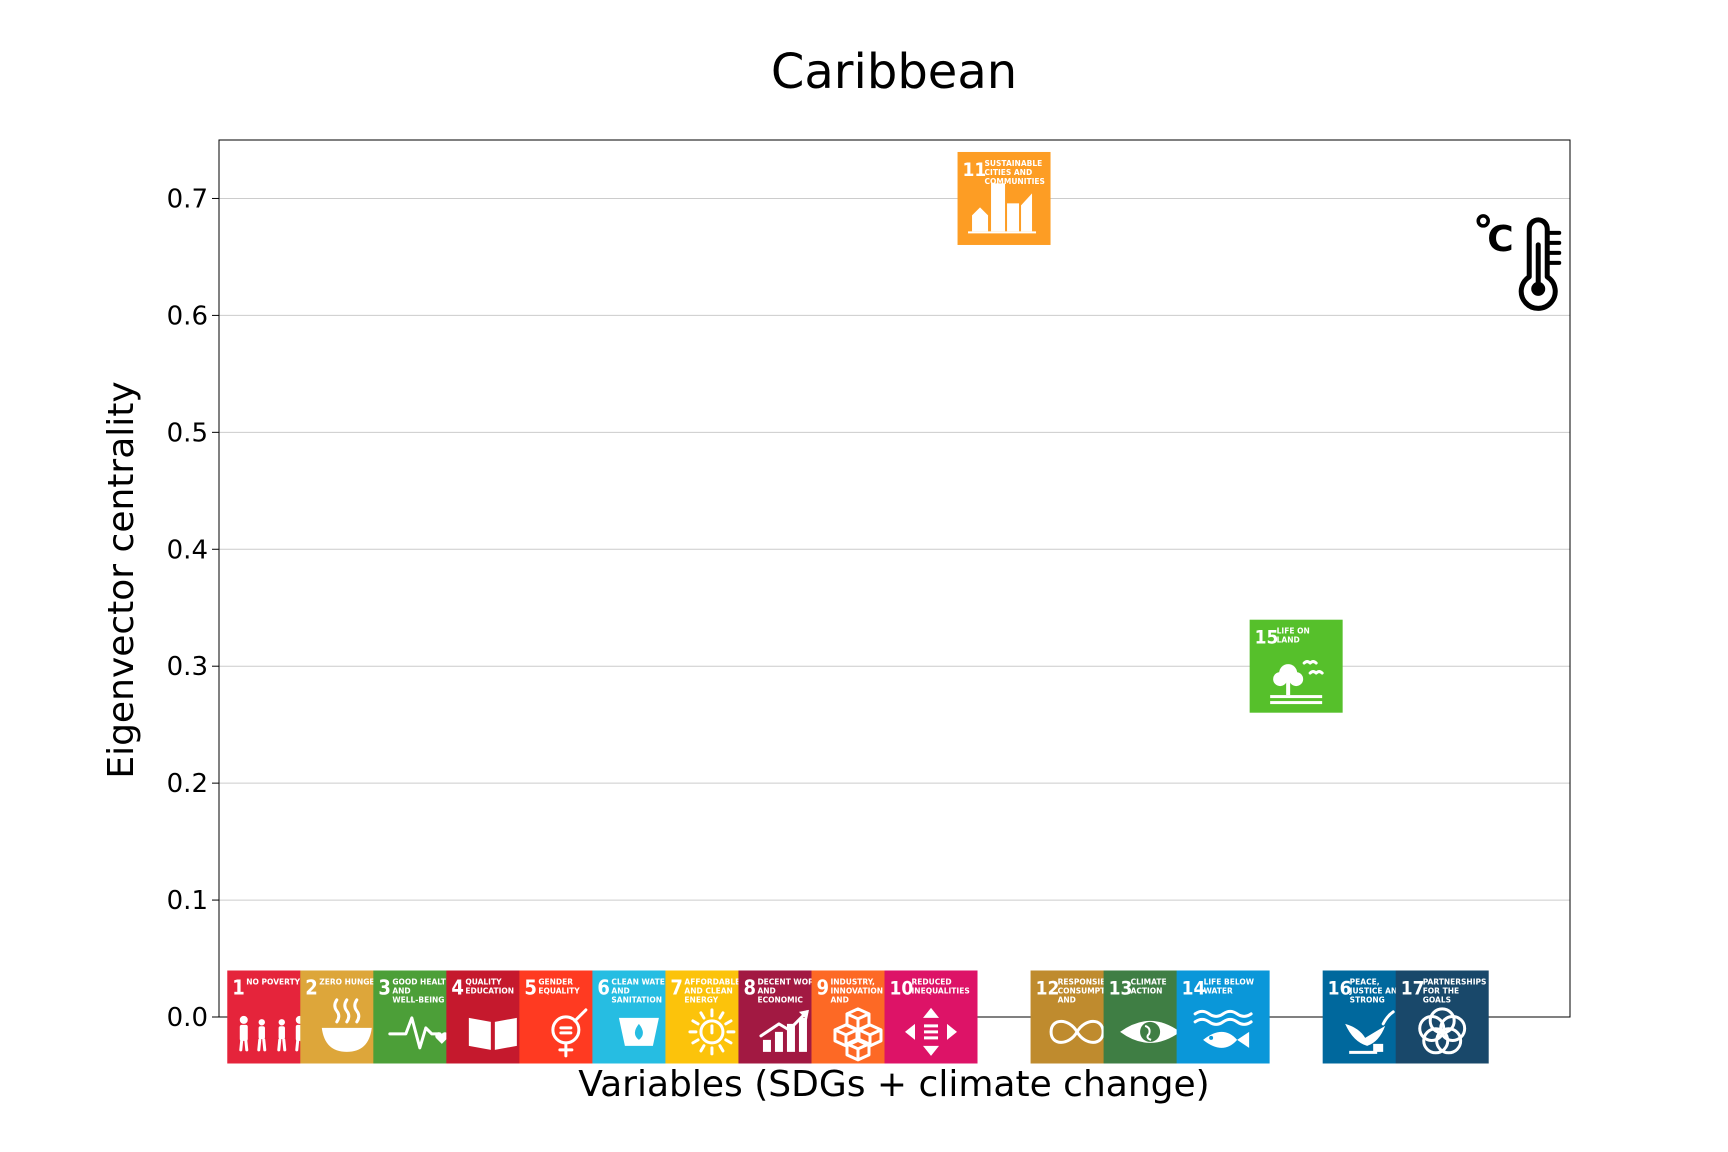  What do you see at coordinates (1147, 991) in the screenshot?
I see `sdg-label: ACTION` at bounding box center [1147, 991].